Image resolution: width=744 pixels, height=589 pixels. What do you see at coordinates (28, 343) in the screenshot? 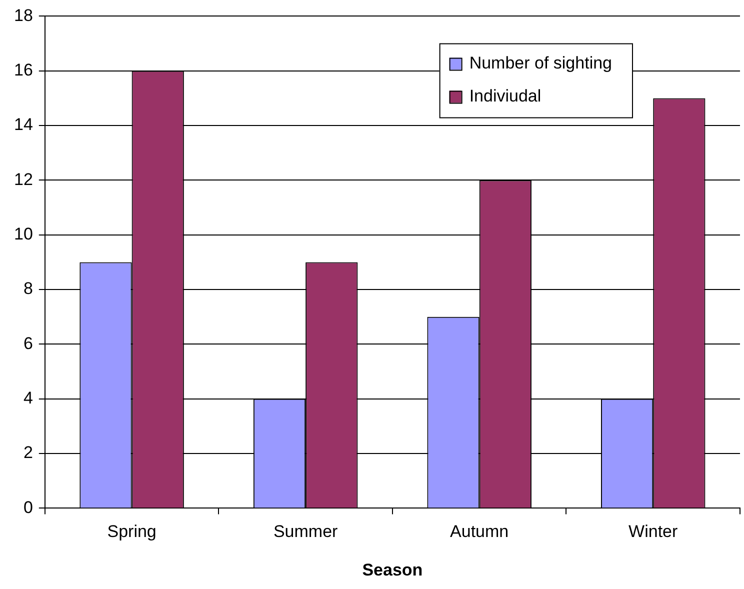
I see `y-tick-label: 6` at bounding box center [28, 343].